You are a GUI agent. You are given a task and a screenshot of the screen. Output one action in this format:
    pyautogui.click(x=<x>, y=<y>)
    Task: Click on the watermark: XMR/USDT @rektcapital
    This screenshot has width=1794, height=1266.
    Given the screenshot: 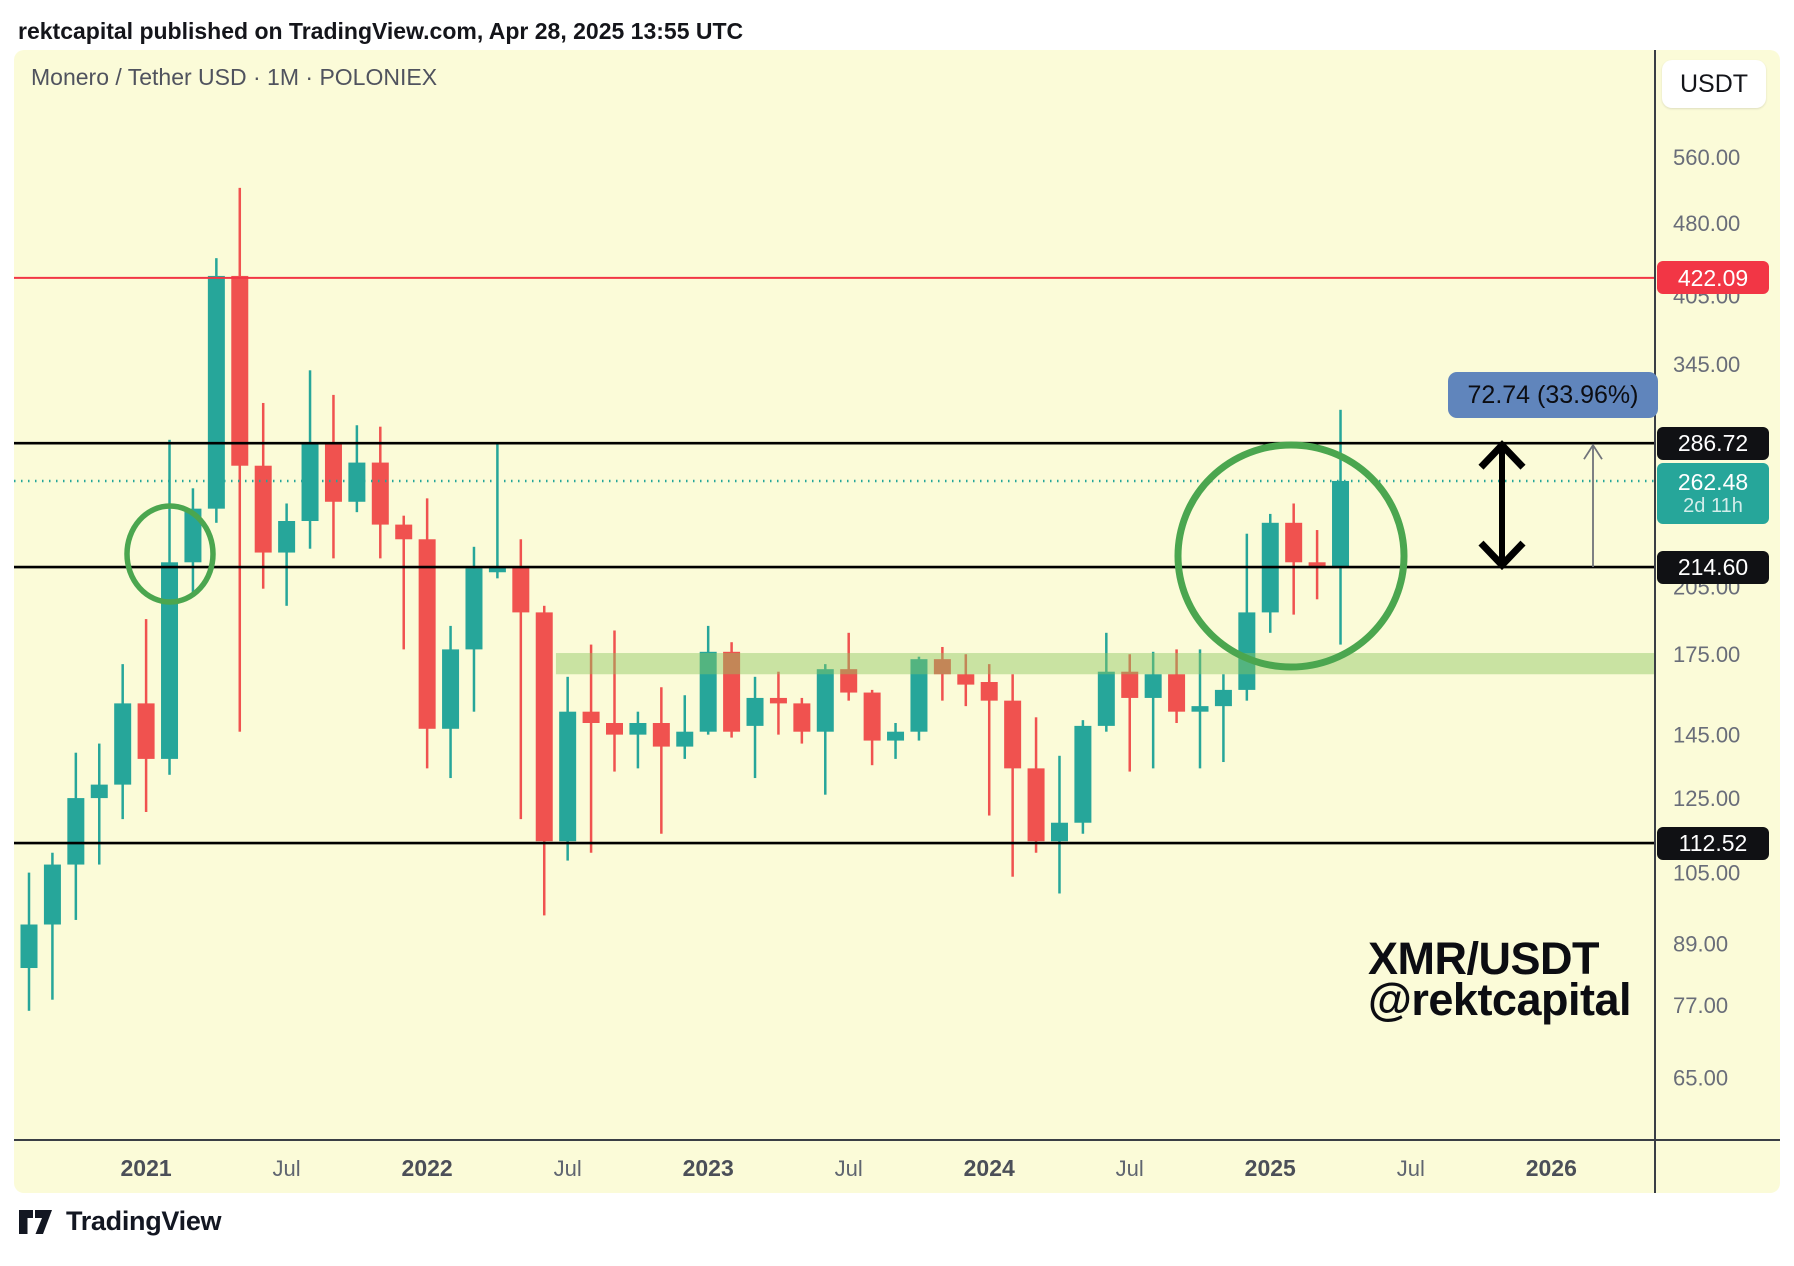 What is the action you would take?
    pyautogui.click(x=1500, y=979)
    